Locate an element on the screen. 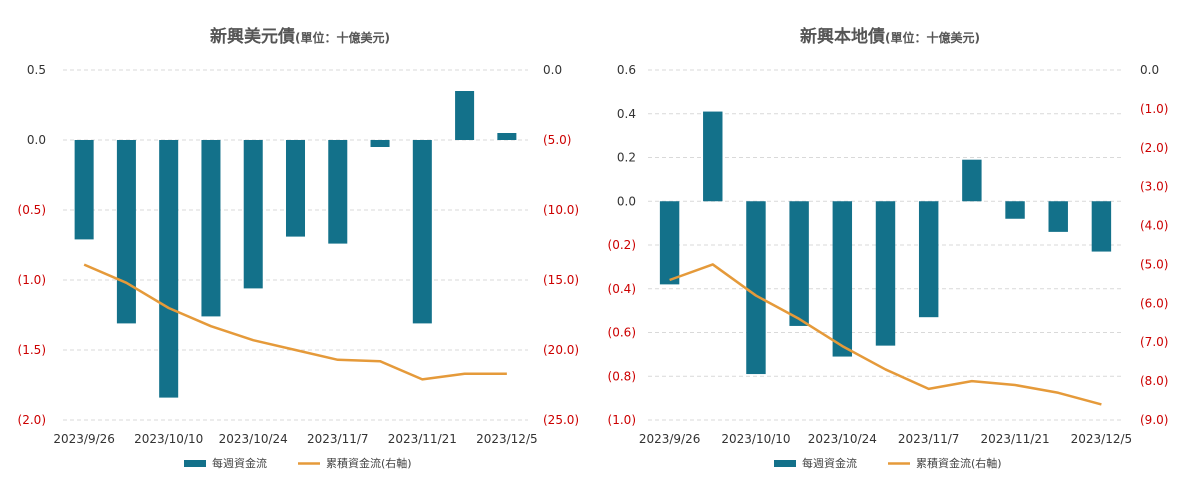 This screenshot has height=492, width=1194. y-right-tick-label: (7.0) is located at coordinates (1154, 342).